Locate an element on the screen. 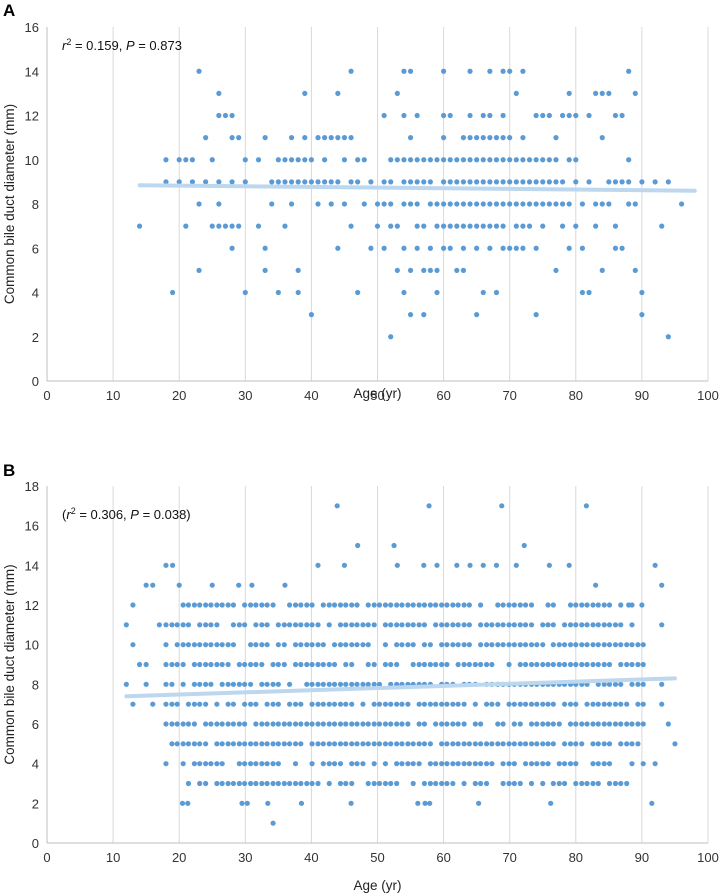 This screenshot has width=725, height=896. y-tick-label: 6 is located at coordinates (35, 724).